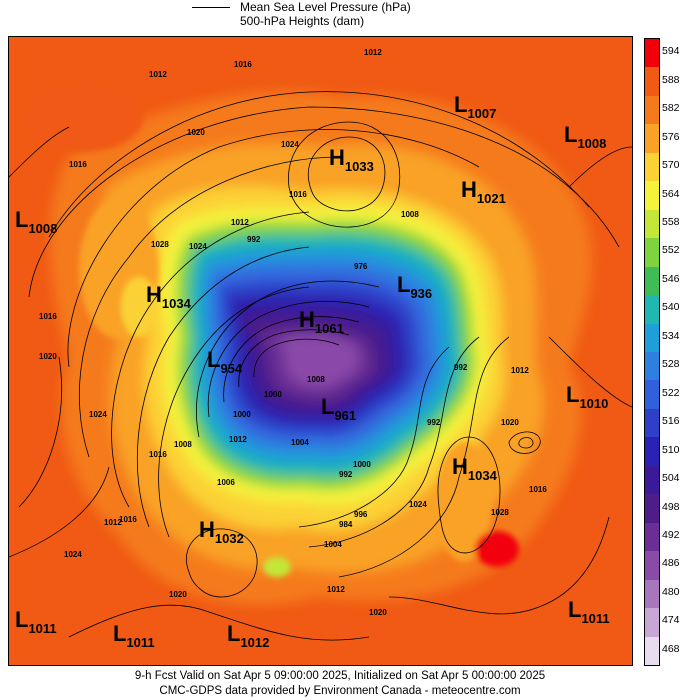 Image resolution: width=680 pixels, height=700 pixels. Describe the element at coordinates (183, 444) in the screenshot. I see `isobar-value-label: 1008` at that location.